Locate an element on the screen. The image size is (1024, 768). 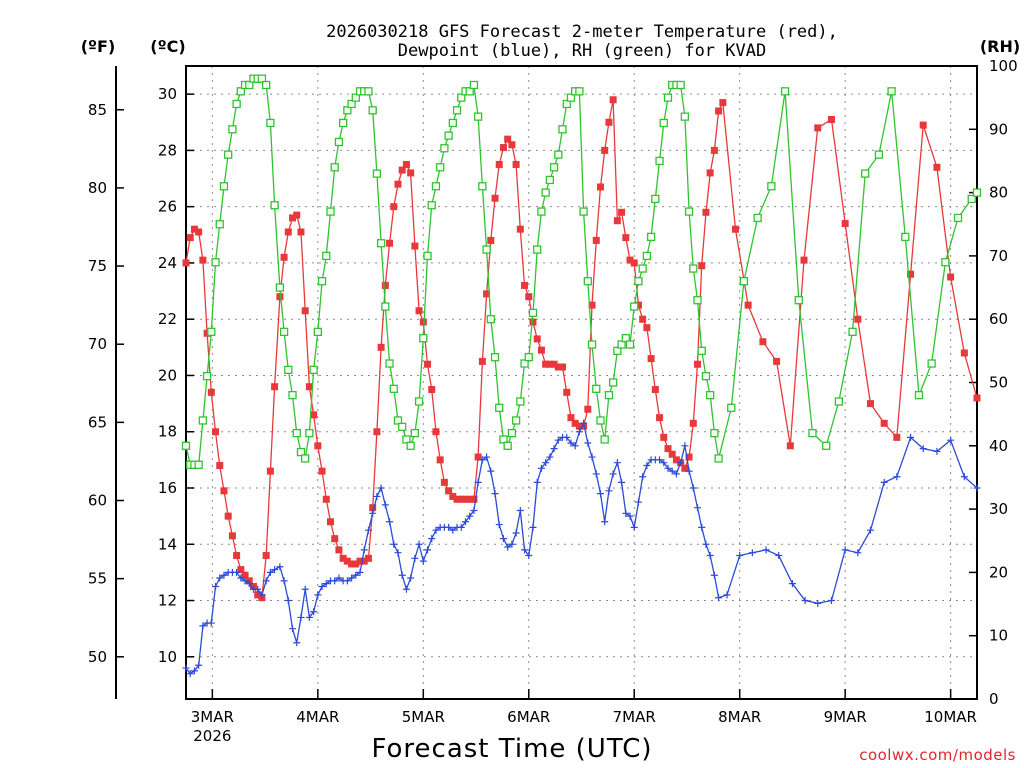
celsius-tick-label: 14 is located at coordinates (167, 544).